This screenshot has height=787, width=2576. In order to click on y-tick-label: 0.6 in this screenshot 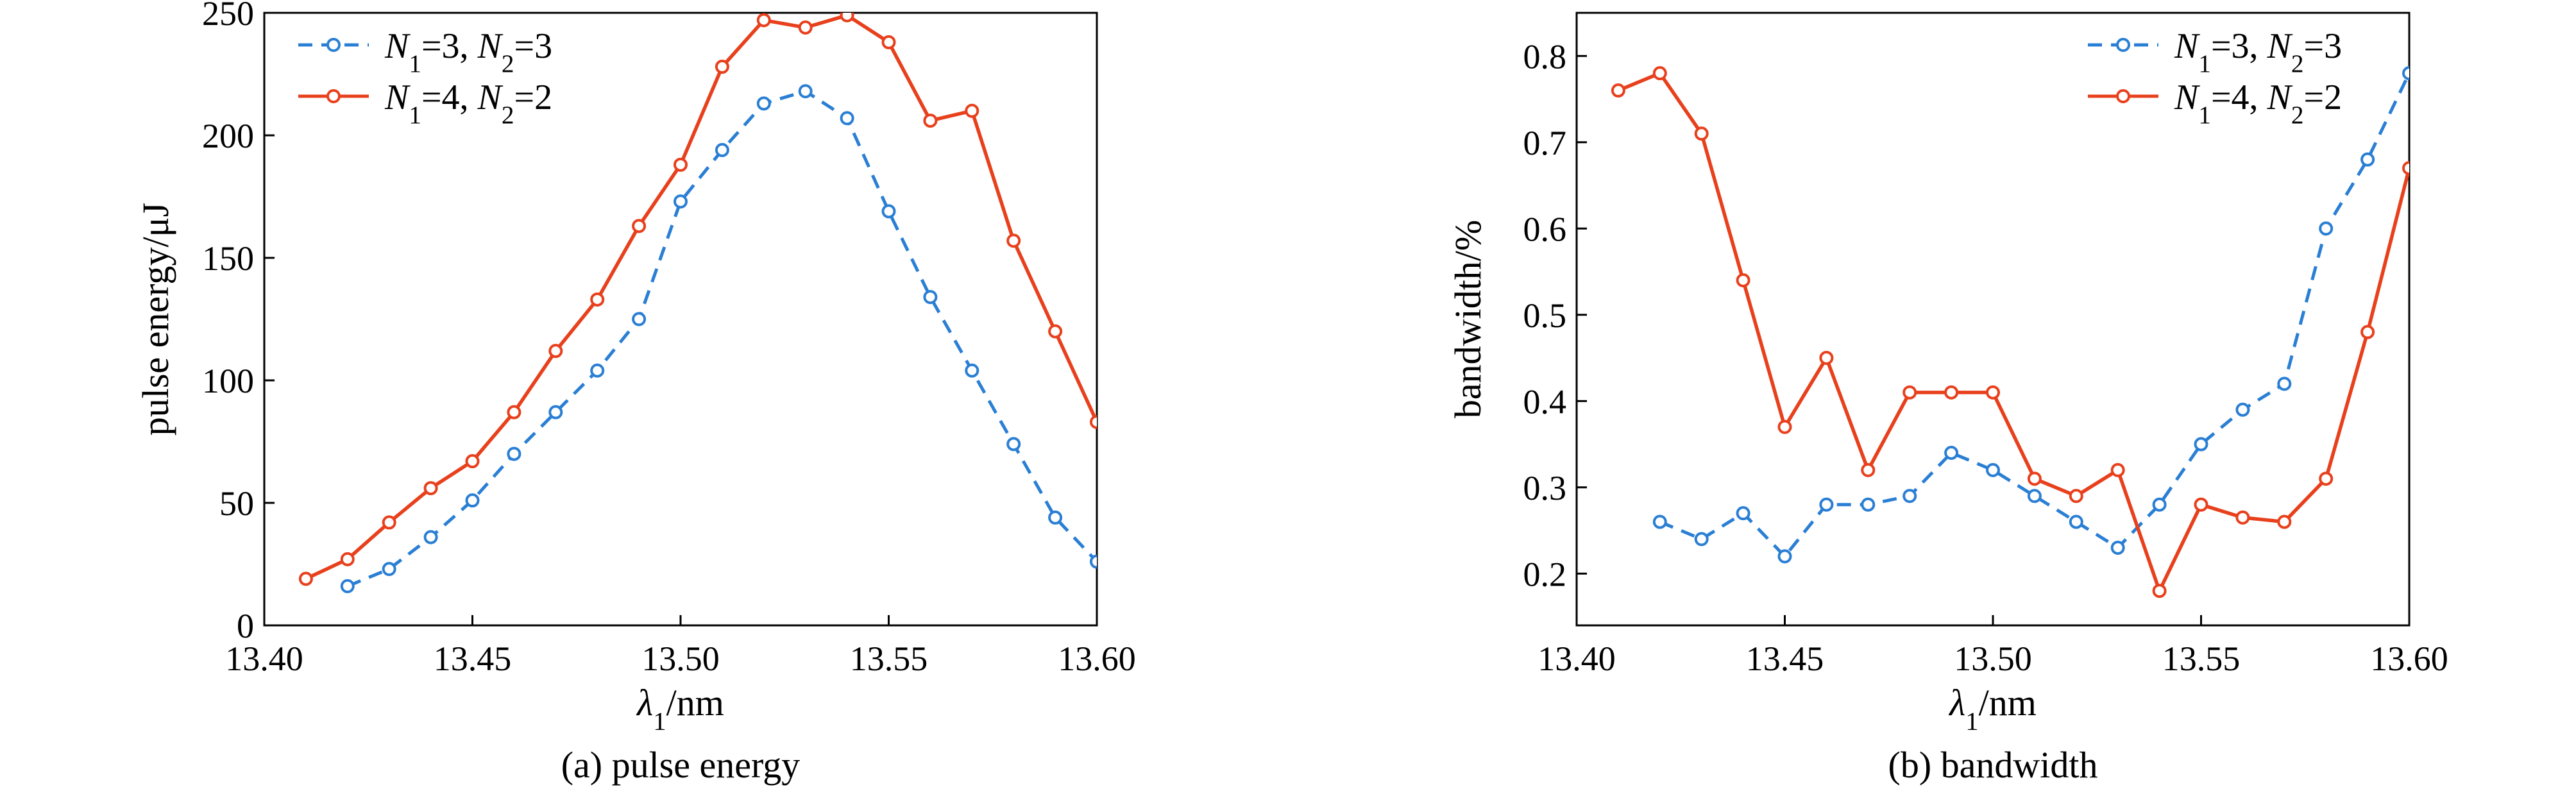, I will do `click(1545, 229)`.